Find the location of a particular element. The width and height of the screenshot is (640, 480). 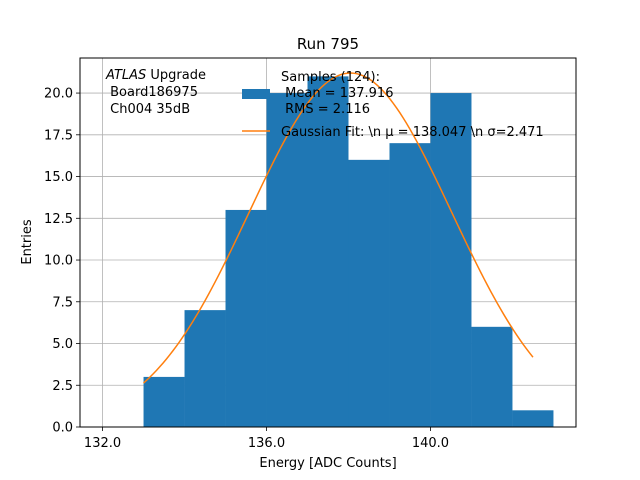

legend-samples-line-3: RMS = 2.116 is located at coordinates (325, 109).